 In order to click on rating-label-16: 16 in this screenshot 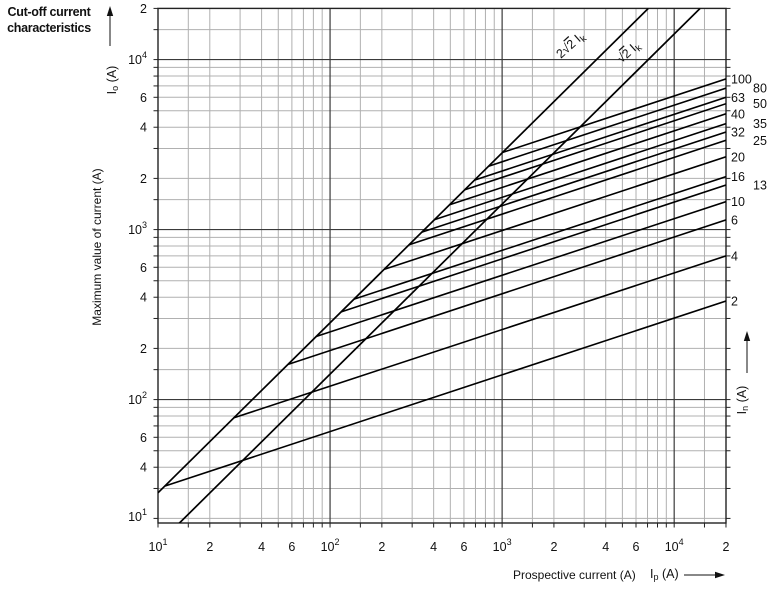, I will do `click(738, 177)`.